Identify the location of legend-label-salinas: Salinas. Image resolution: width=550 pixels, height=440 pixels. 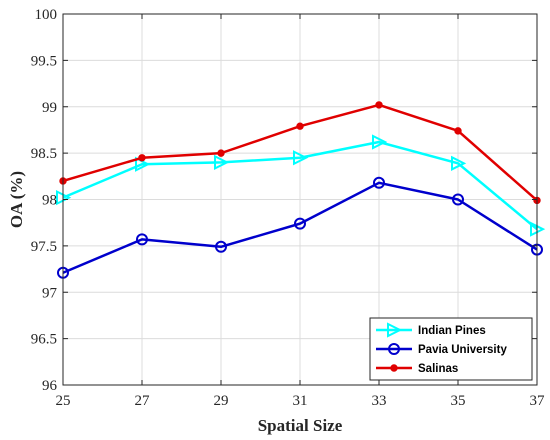
(438, 369).